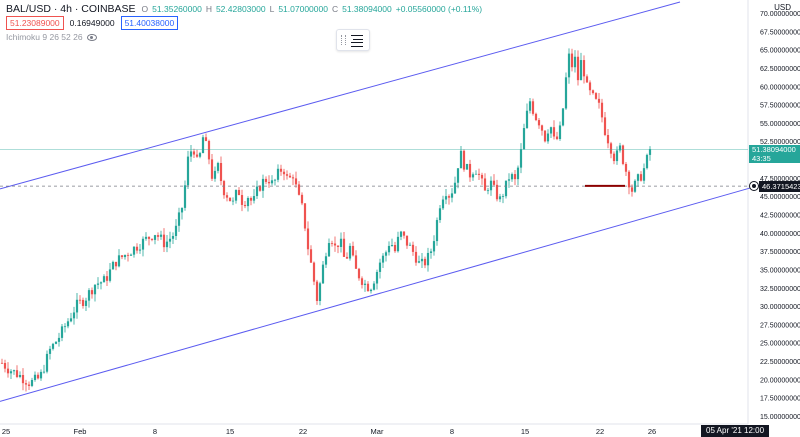  I want to click on price-tick-label: 20.00000000, so click(780, 380).